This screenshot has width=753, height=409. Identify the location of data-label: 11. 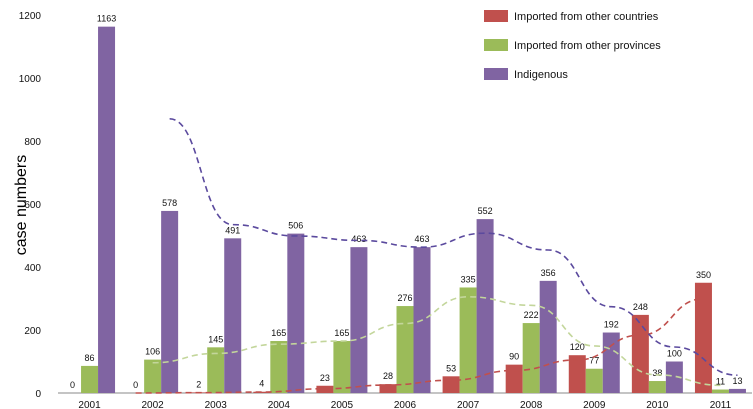
(720, 382).